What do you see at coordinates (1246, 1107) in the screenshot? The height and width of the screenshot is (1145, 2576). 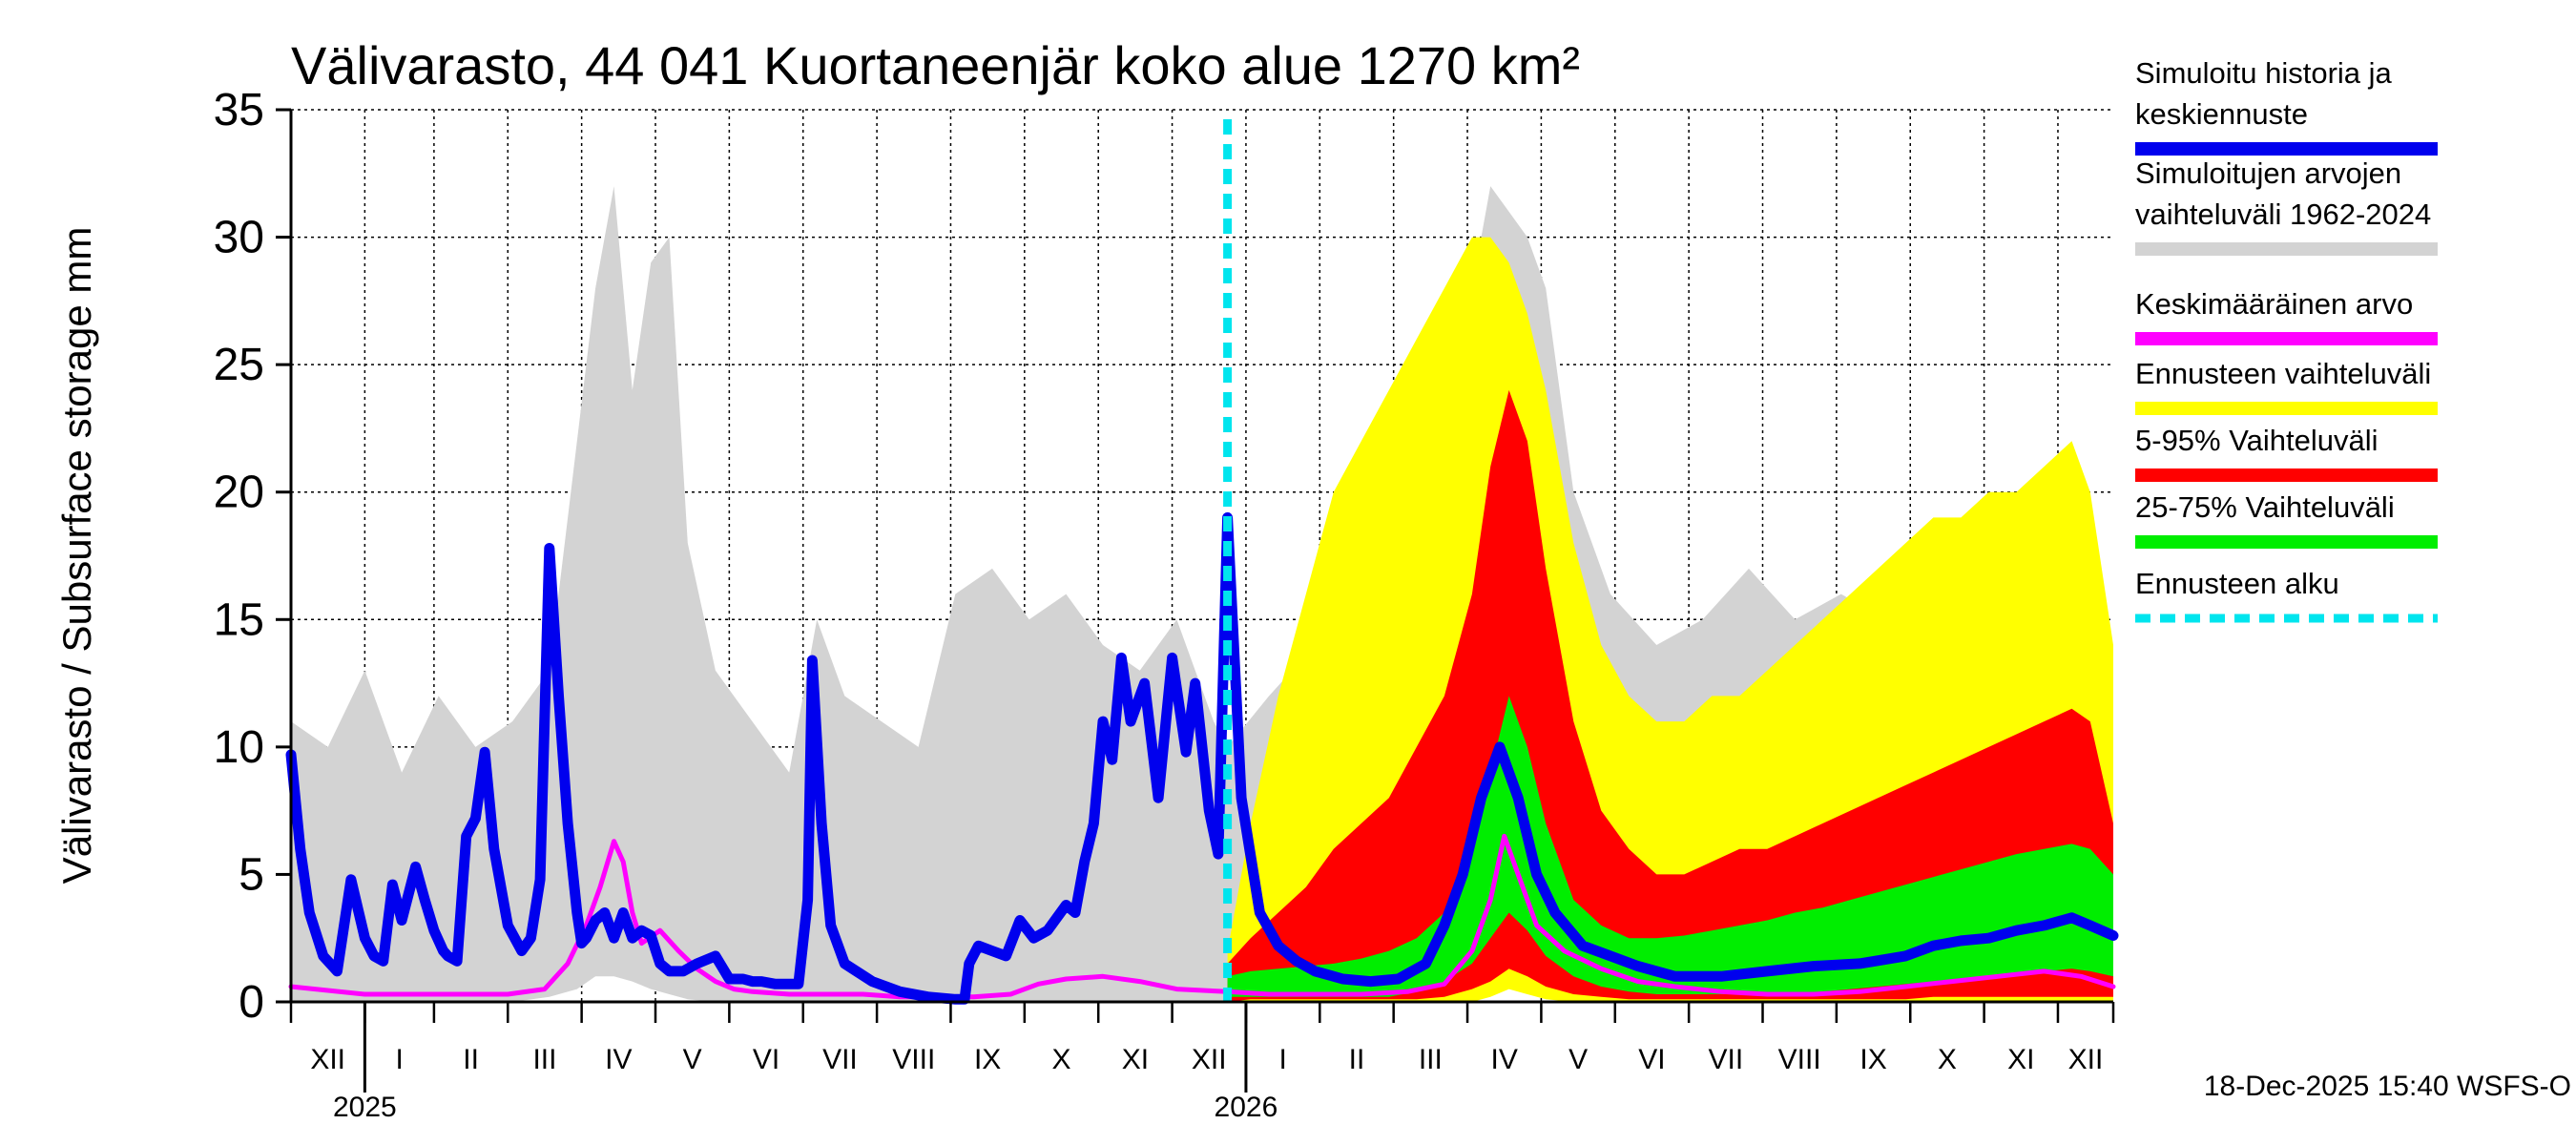 I see `year-label-1: 2026` at bounding box center [1246, 1107].